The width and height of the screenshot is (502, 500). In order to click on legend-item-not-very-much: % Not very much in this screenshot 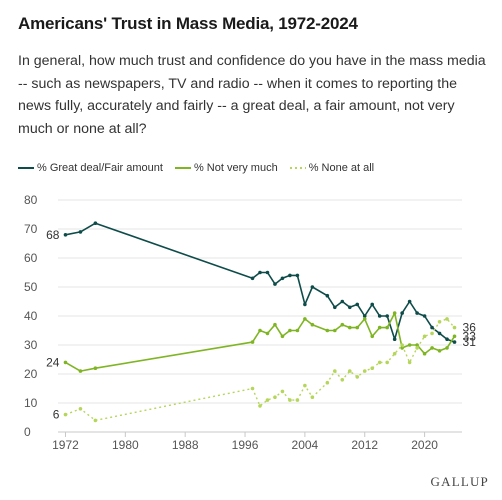, I will do `click(226, 168)`.